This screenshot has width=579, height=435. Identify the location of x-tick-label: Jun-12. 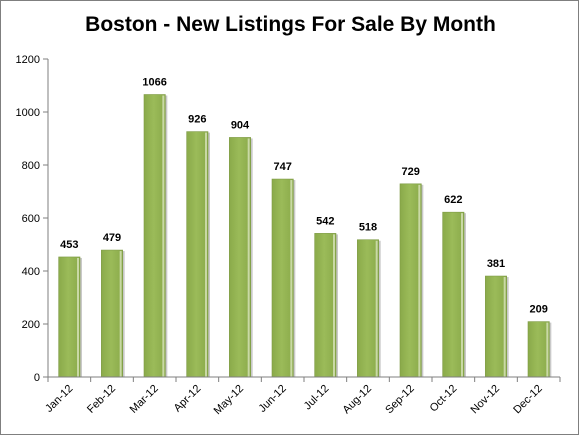
(273, 399).